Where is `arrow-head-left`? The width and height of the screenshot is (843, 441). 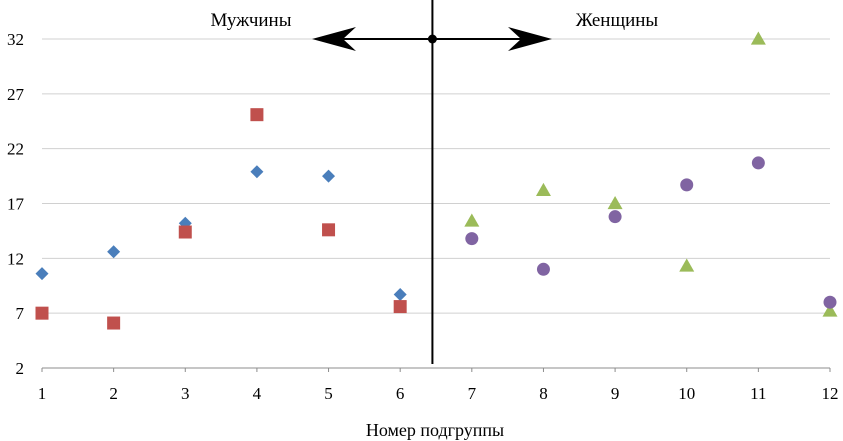 arrow-head-left is located at coordinates (334, 39).